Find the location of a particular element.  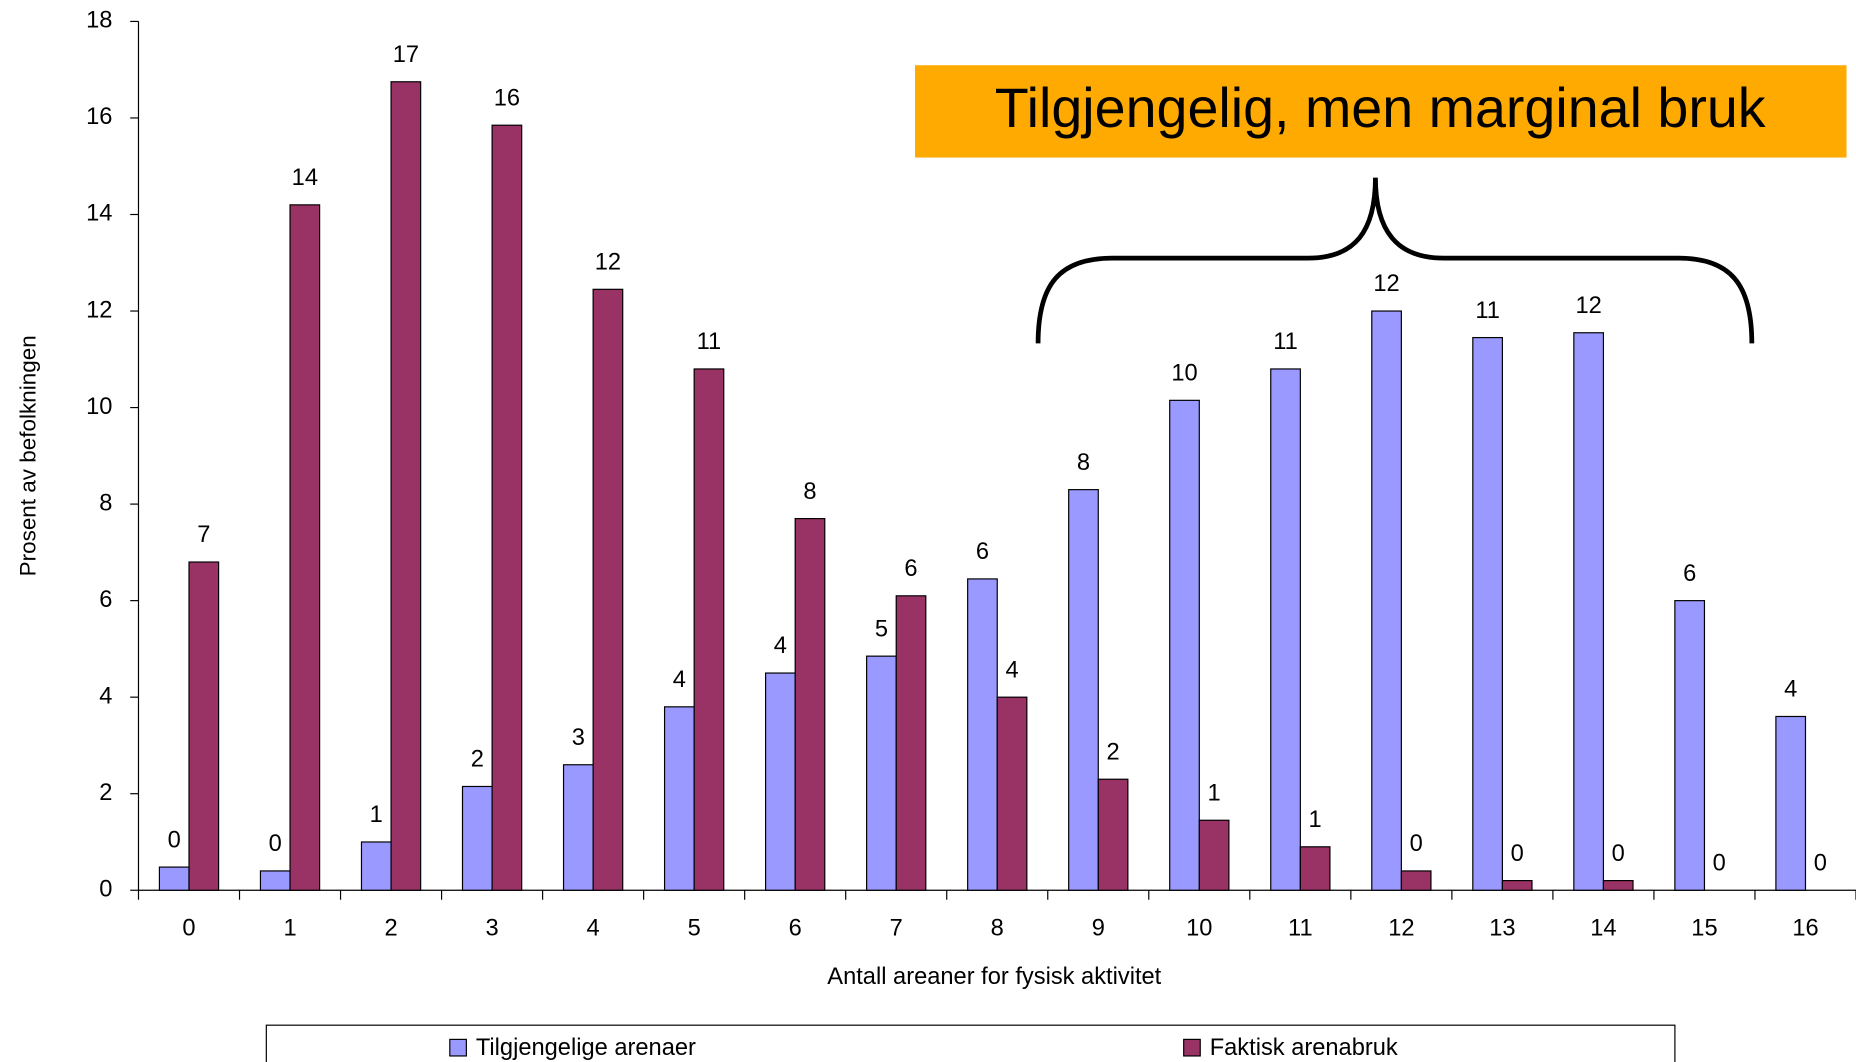

x-tick-label: 7 is located at coordinates (896, 929).